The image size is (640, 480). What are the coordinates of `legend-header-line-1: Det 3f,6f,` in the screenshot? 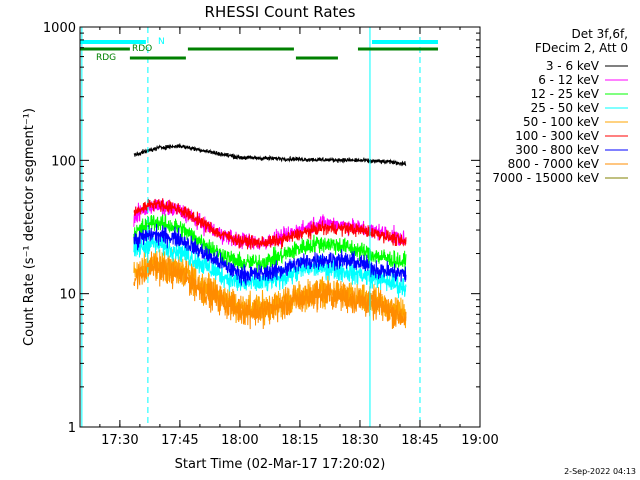 It's located at (600, 34).